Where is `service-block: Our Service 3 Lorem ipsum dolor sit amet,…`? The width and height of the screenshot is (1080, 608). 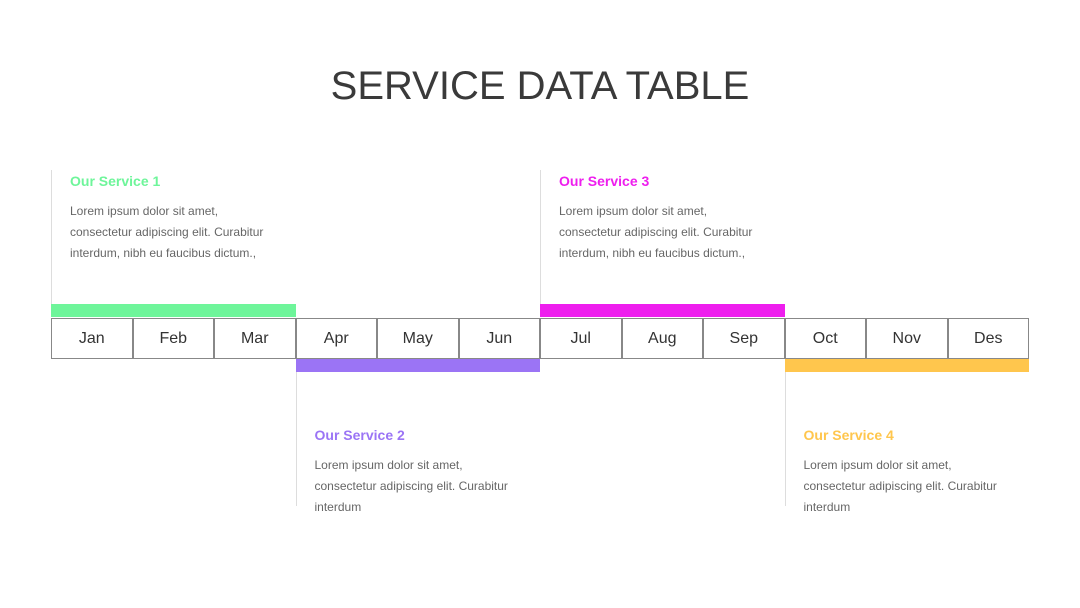 service-block: Our Service 3 Lorem ipsum dolor sit amet,… is located at coordinates (674, 218).